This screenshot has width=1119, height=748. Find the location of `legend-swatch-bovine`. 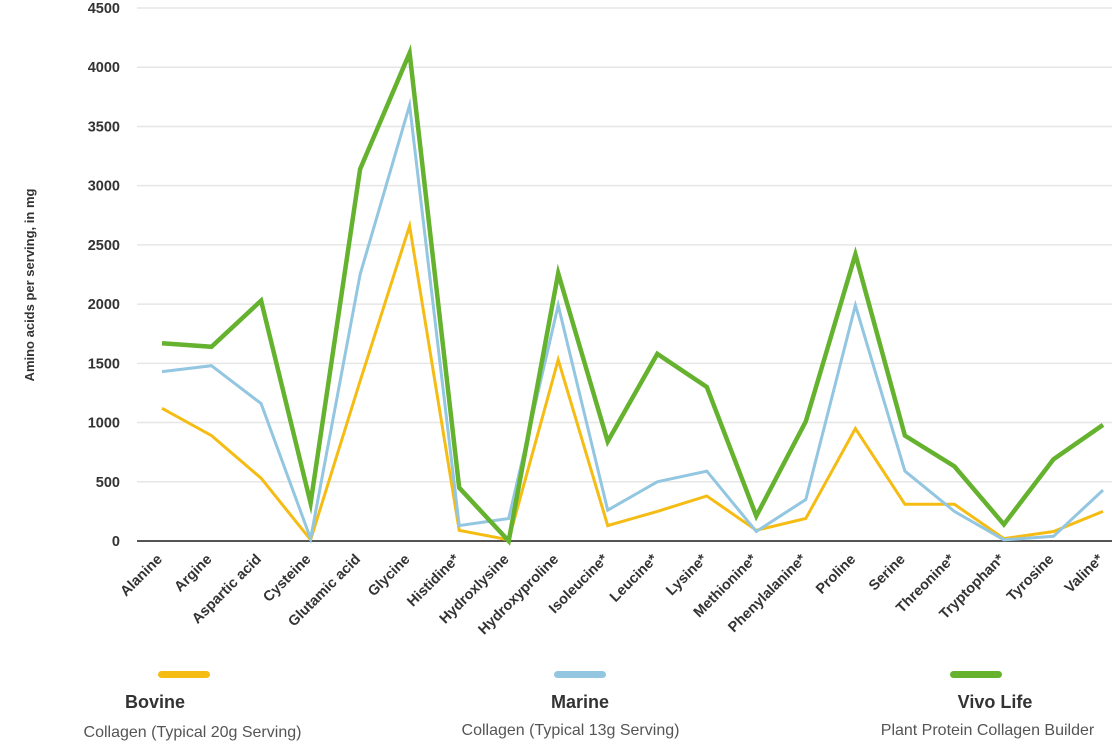

legend-swatch-bovine is located at coordinates (184, 674).